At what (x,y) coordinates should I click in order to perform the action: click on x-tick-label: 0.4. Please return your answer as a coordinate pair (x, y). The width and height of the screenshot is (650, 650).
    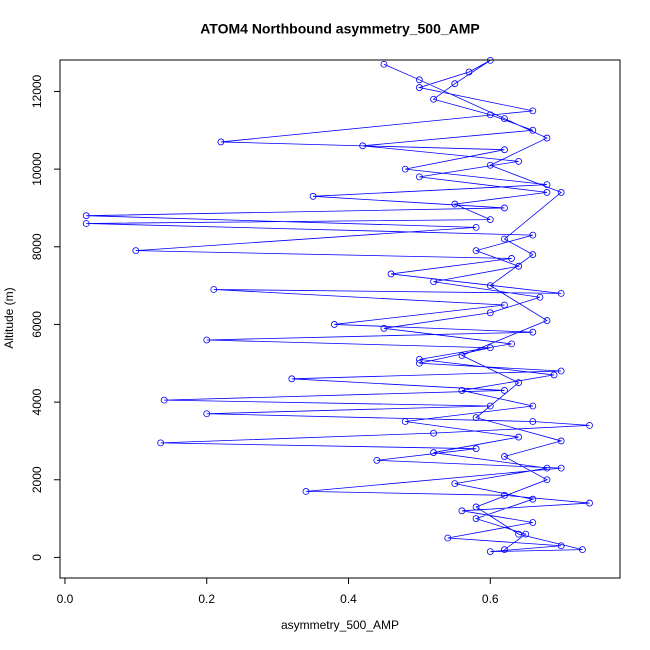
    Looking at the image, I should click on (348, 599).